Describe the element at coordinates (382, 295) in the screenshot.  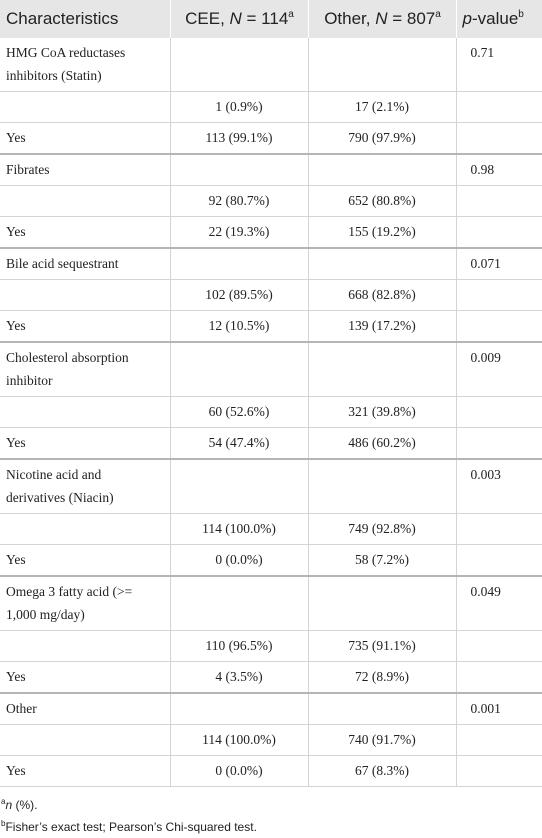
I see `table-cell: 668 (82.8%)` at that location.